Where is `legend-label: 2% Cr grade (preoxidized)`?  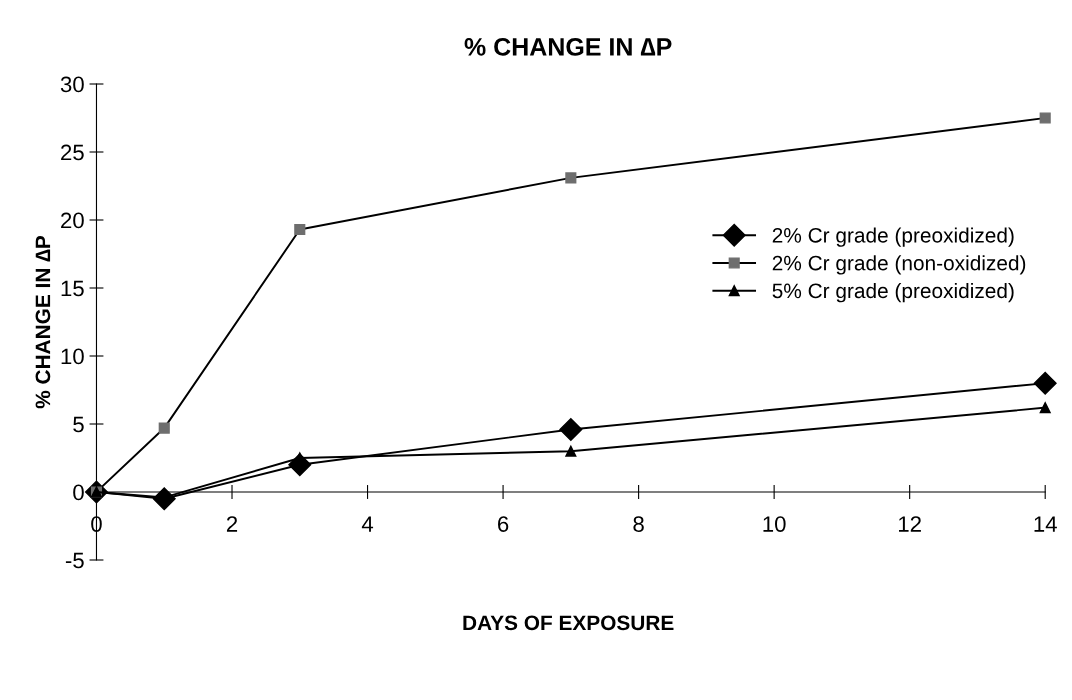 legend-label: 2% Cr grade (preoxidized) is located at coordinates (893, 237).